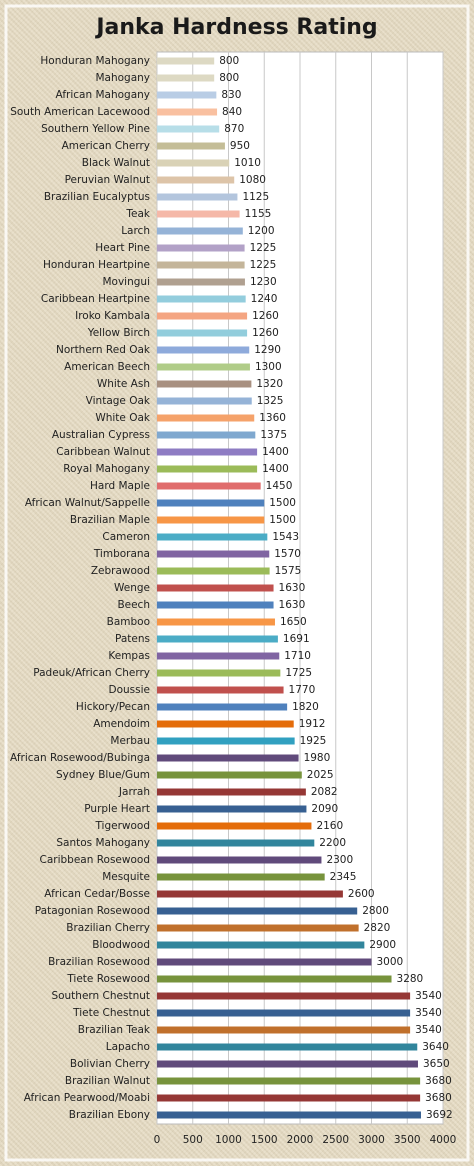  What do you see at coordinates (130, 741) in the screenshot?
I see `category-label: Merbau` at bounding box center [130, 741].